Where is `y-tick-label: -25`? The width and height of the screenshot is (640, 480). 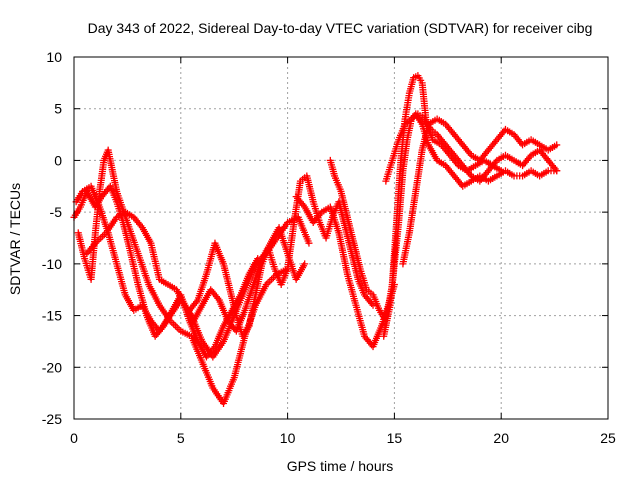
y-tick-label: -25 is located at coordinates (52, 419).